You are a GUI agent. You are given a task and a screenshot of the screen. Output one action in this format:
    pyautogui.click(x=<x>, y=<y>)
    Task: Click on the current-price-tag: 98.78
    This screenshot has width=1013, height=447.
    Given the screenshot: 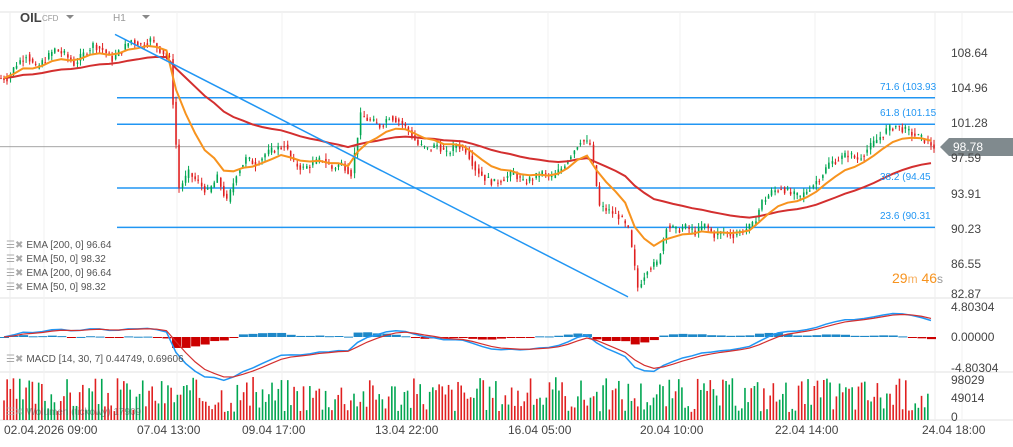 What is the action you would take?
    pyautogui.click(x=976, y=147)
    